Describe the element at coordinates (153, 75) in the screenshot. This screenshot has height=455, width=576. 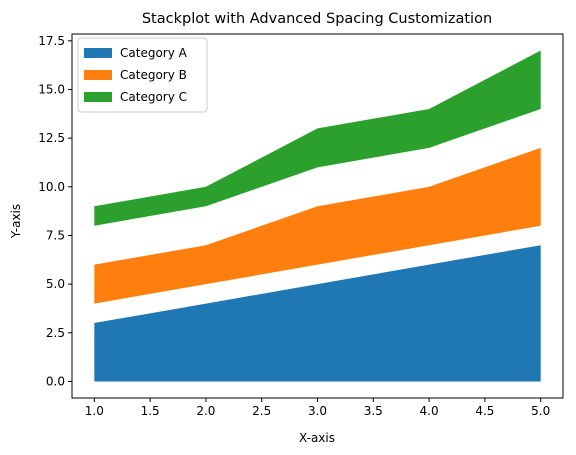
I see `legend-label: Category B` at that location.